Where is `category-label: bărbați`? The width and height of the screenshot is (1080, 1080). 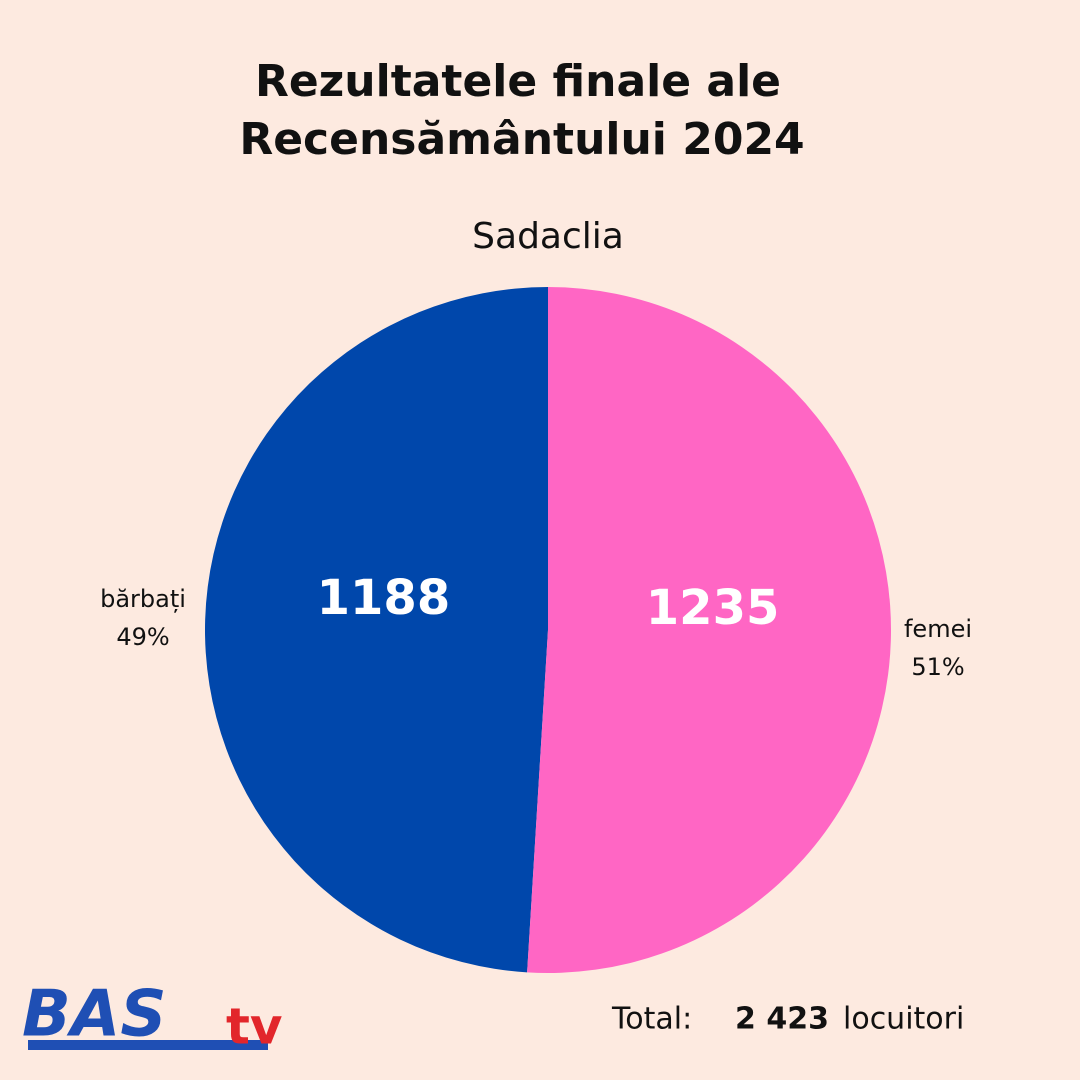 category-label: bărbați is located at coordinates (143, 599).